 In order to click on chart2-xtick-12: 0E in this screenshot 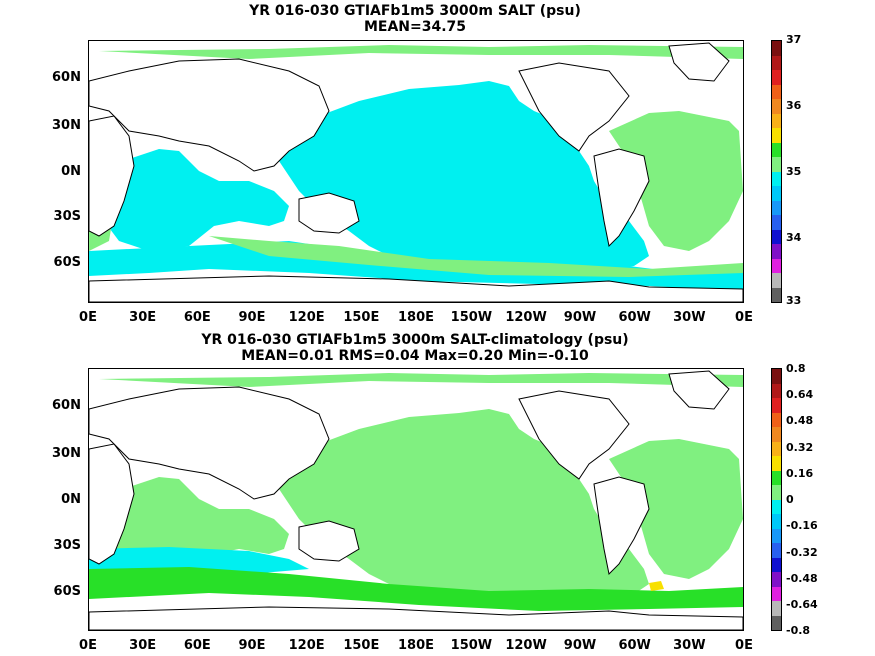, I will do `click(744, 645)`.